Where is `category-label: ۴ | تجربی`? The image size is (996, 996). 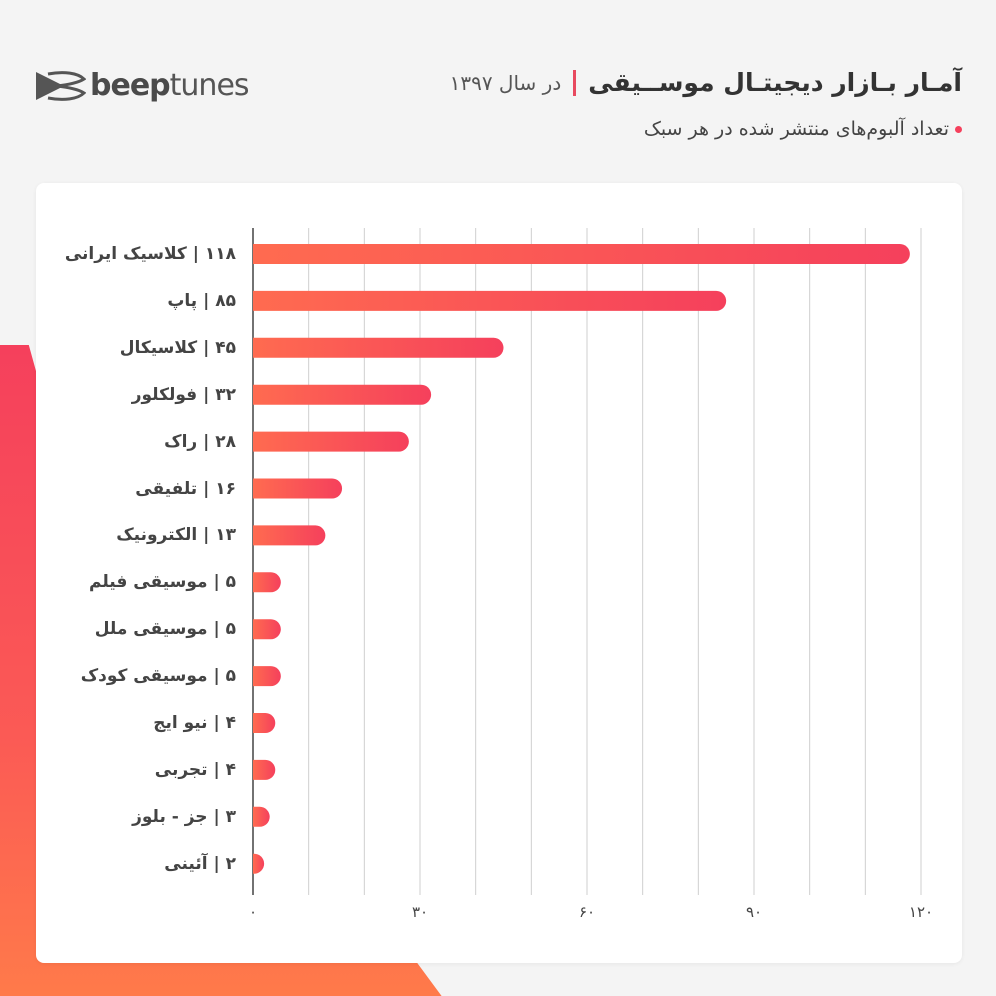
category-label: ۴ | تجربی is located at coordinates (195, 770).